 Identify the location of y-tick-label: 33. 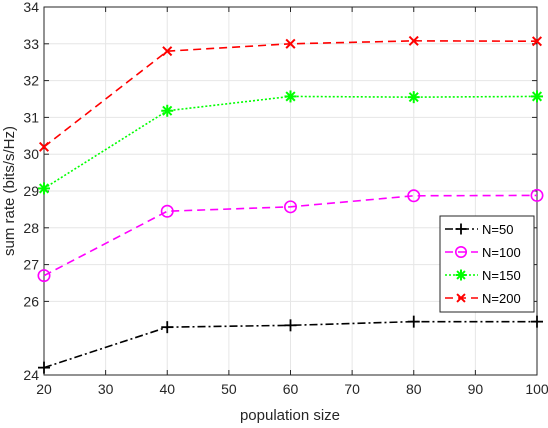
(31, 44).